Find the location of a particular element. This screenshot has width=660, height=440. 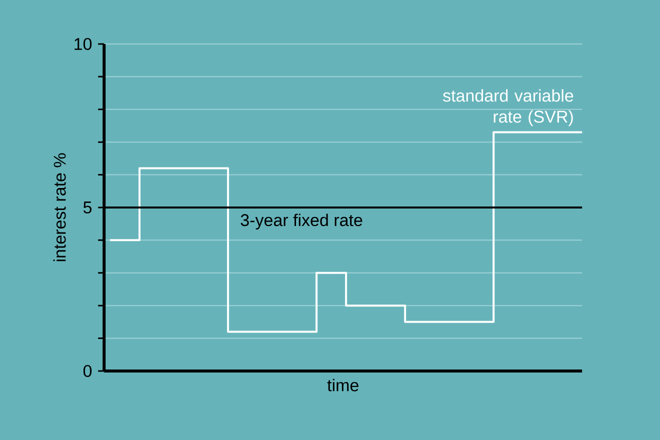

y-tick-label: 0 is located at coordinates (87, 371).